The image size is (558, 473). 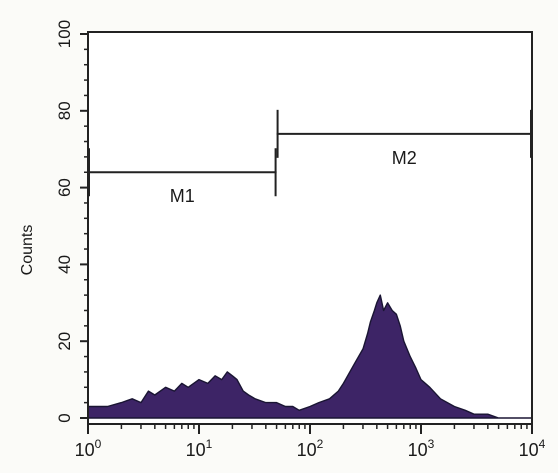 What do you see at coordinates (404, 158) in the screenshot?
I see `marker-label: M2` at bounding box center [404, 158].